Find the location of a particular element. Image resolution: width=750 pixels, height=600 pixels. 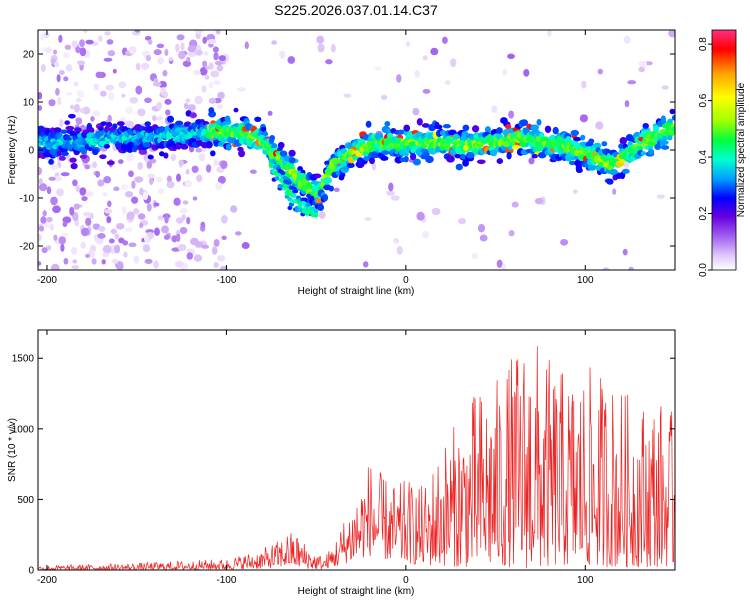

x-tick-label: -200 is located at coordinates (47, 580).